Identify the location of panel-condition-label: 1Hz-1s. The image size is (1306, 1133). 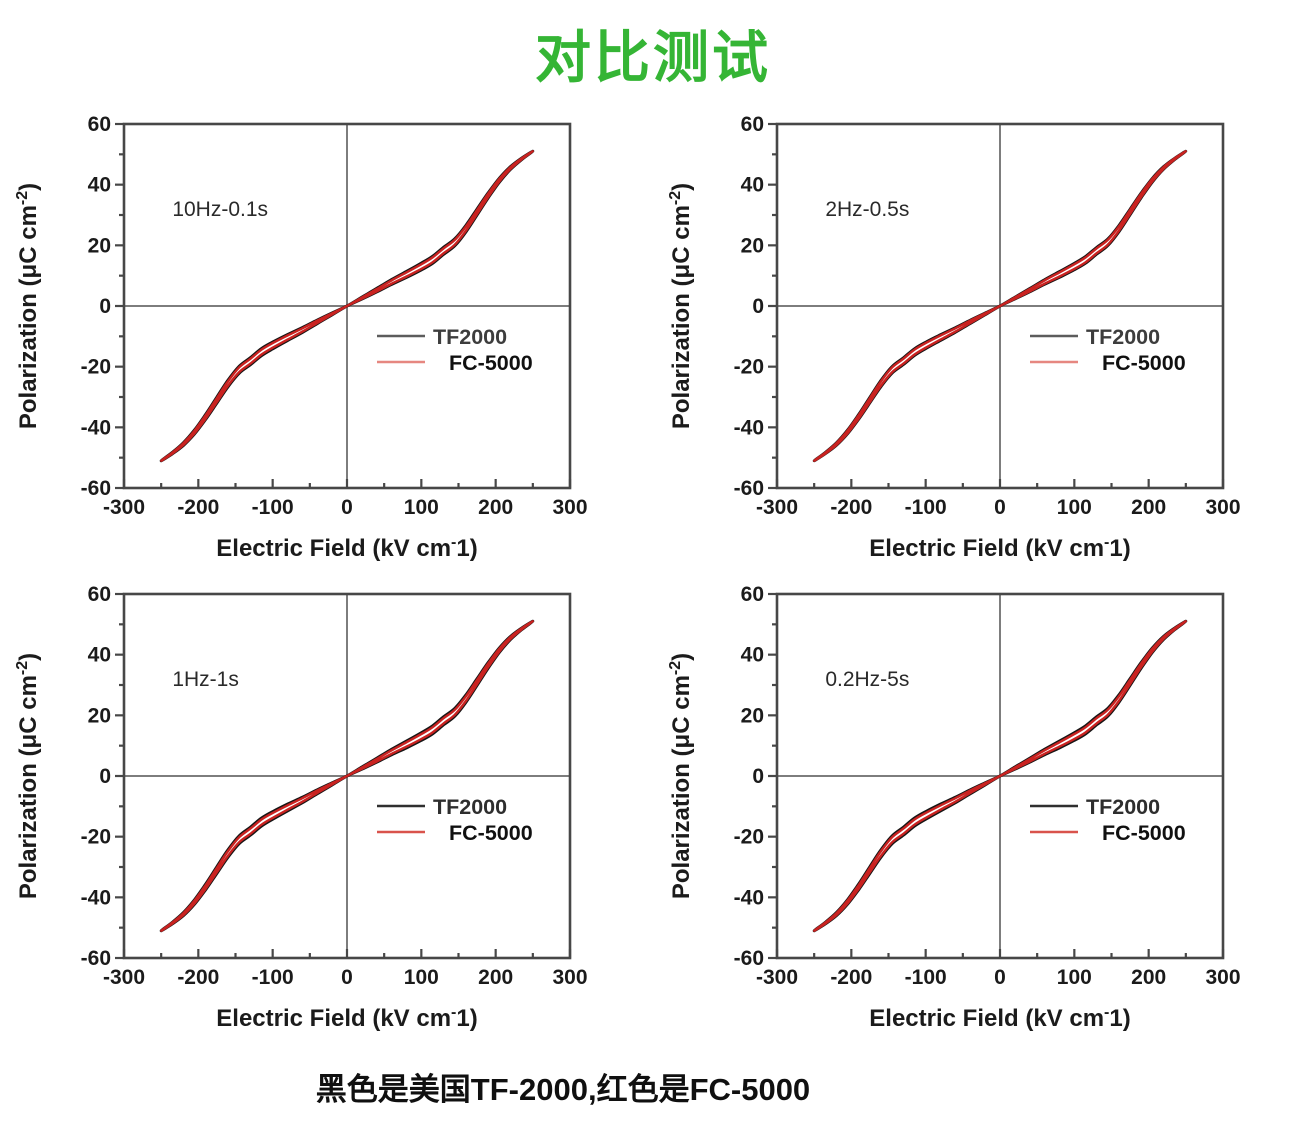
(205, 679).